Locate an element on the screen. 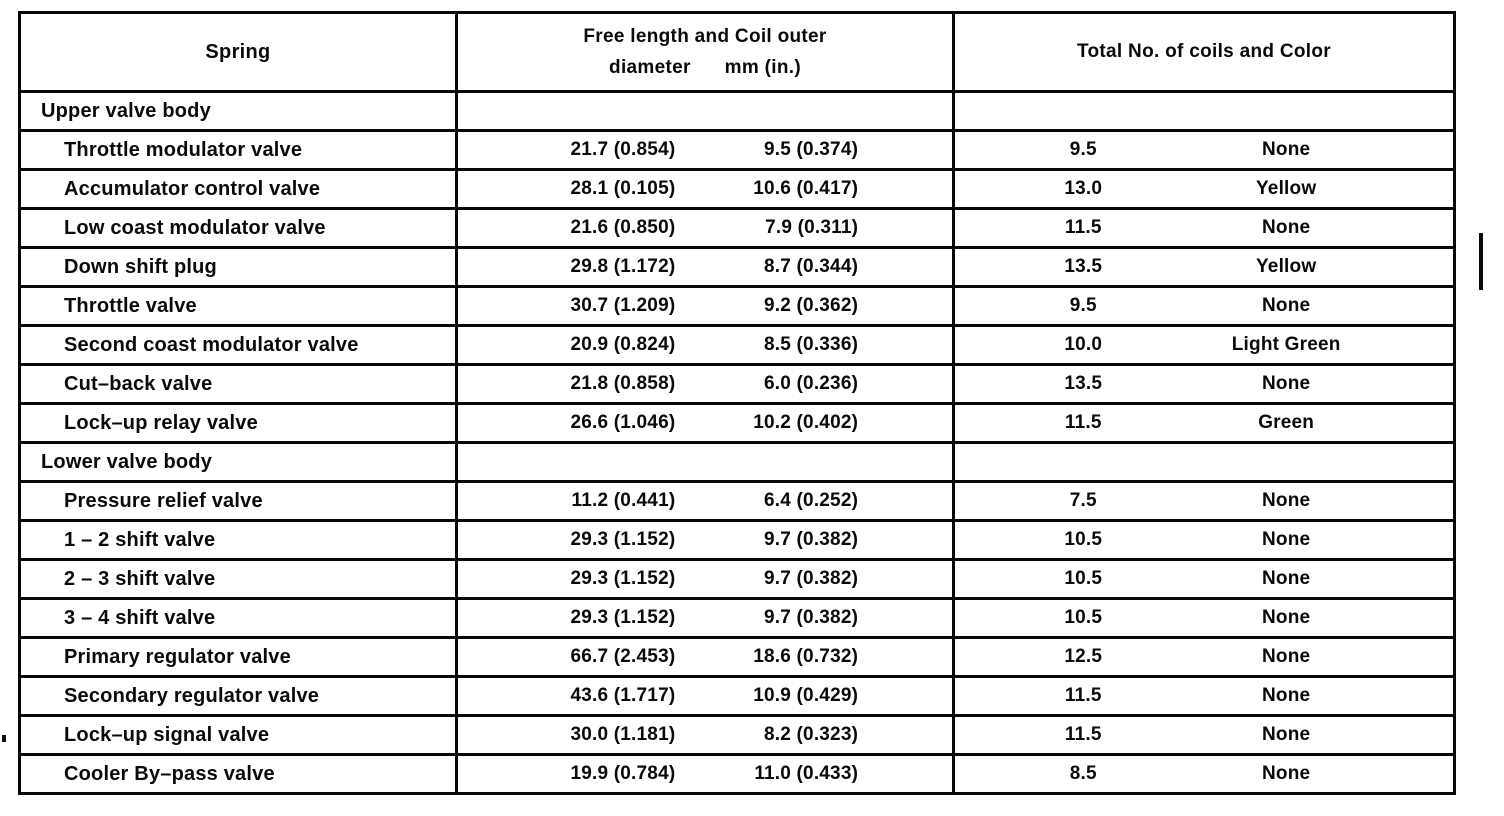 The height and width of the screenshot is (816, 1504). spring-name-cell: 2 – 3 shift valve is located at coordinates (238, 579).